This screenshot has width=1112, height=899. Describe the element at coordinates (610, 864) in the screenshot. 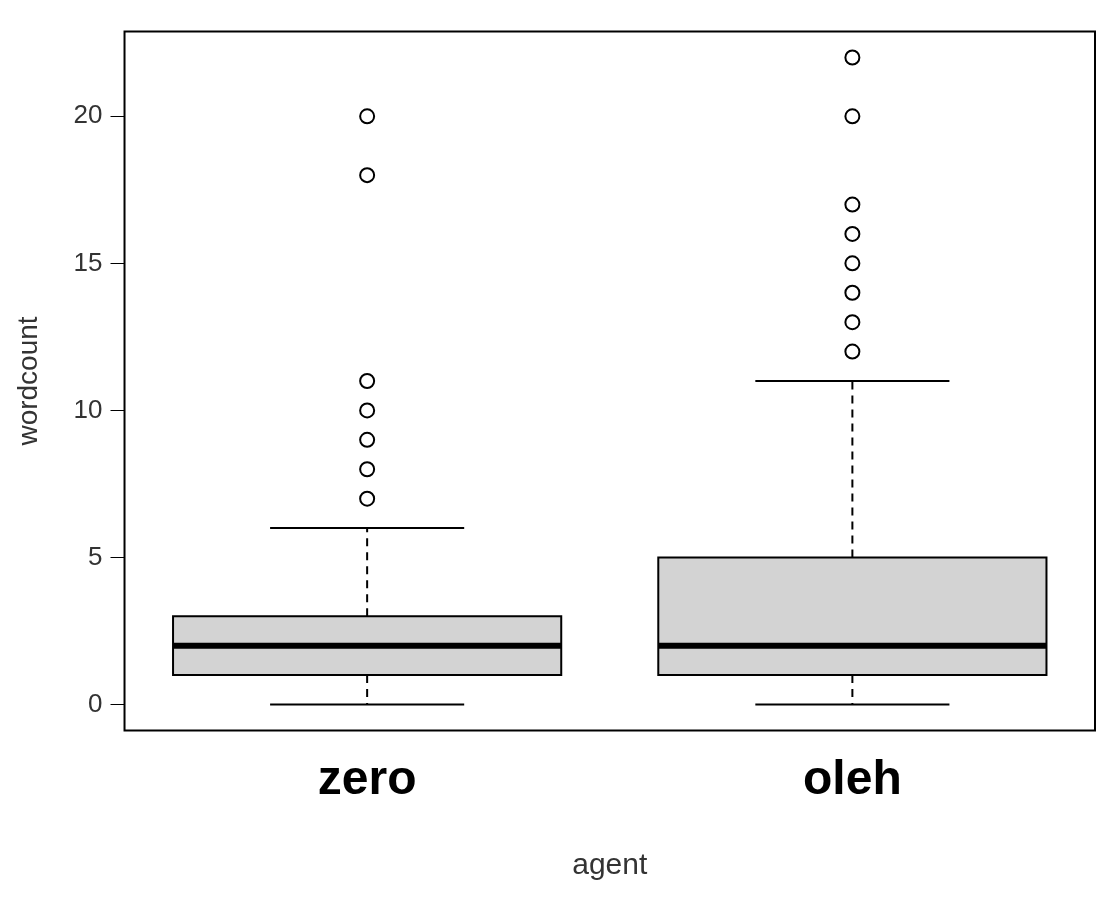

I see `x-axis-title: agent` at that location.